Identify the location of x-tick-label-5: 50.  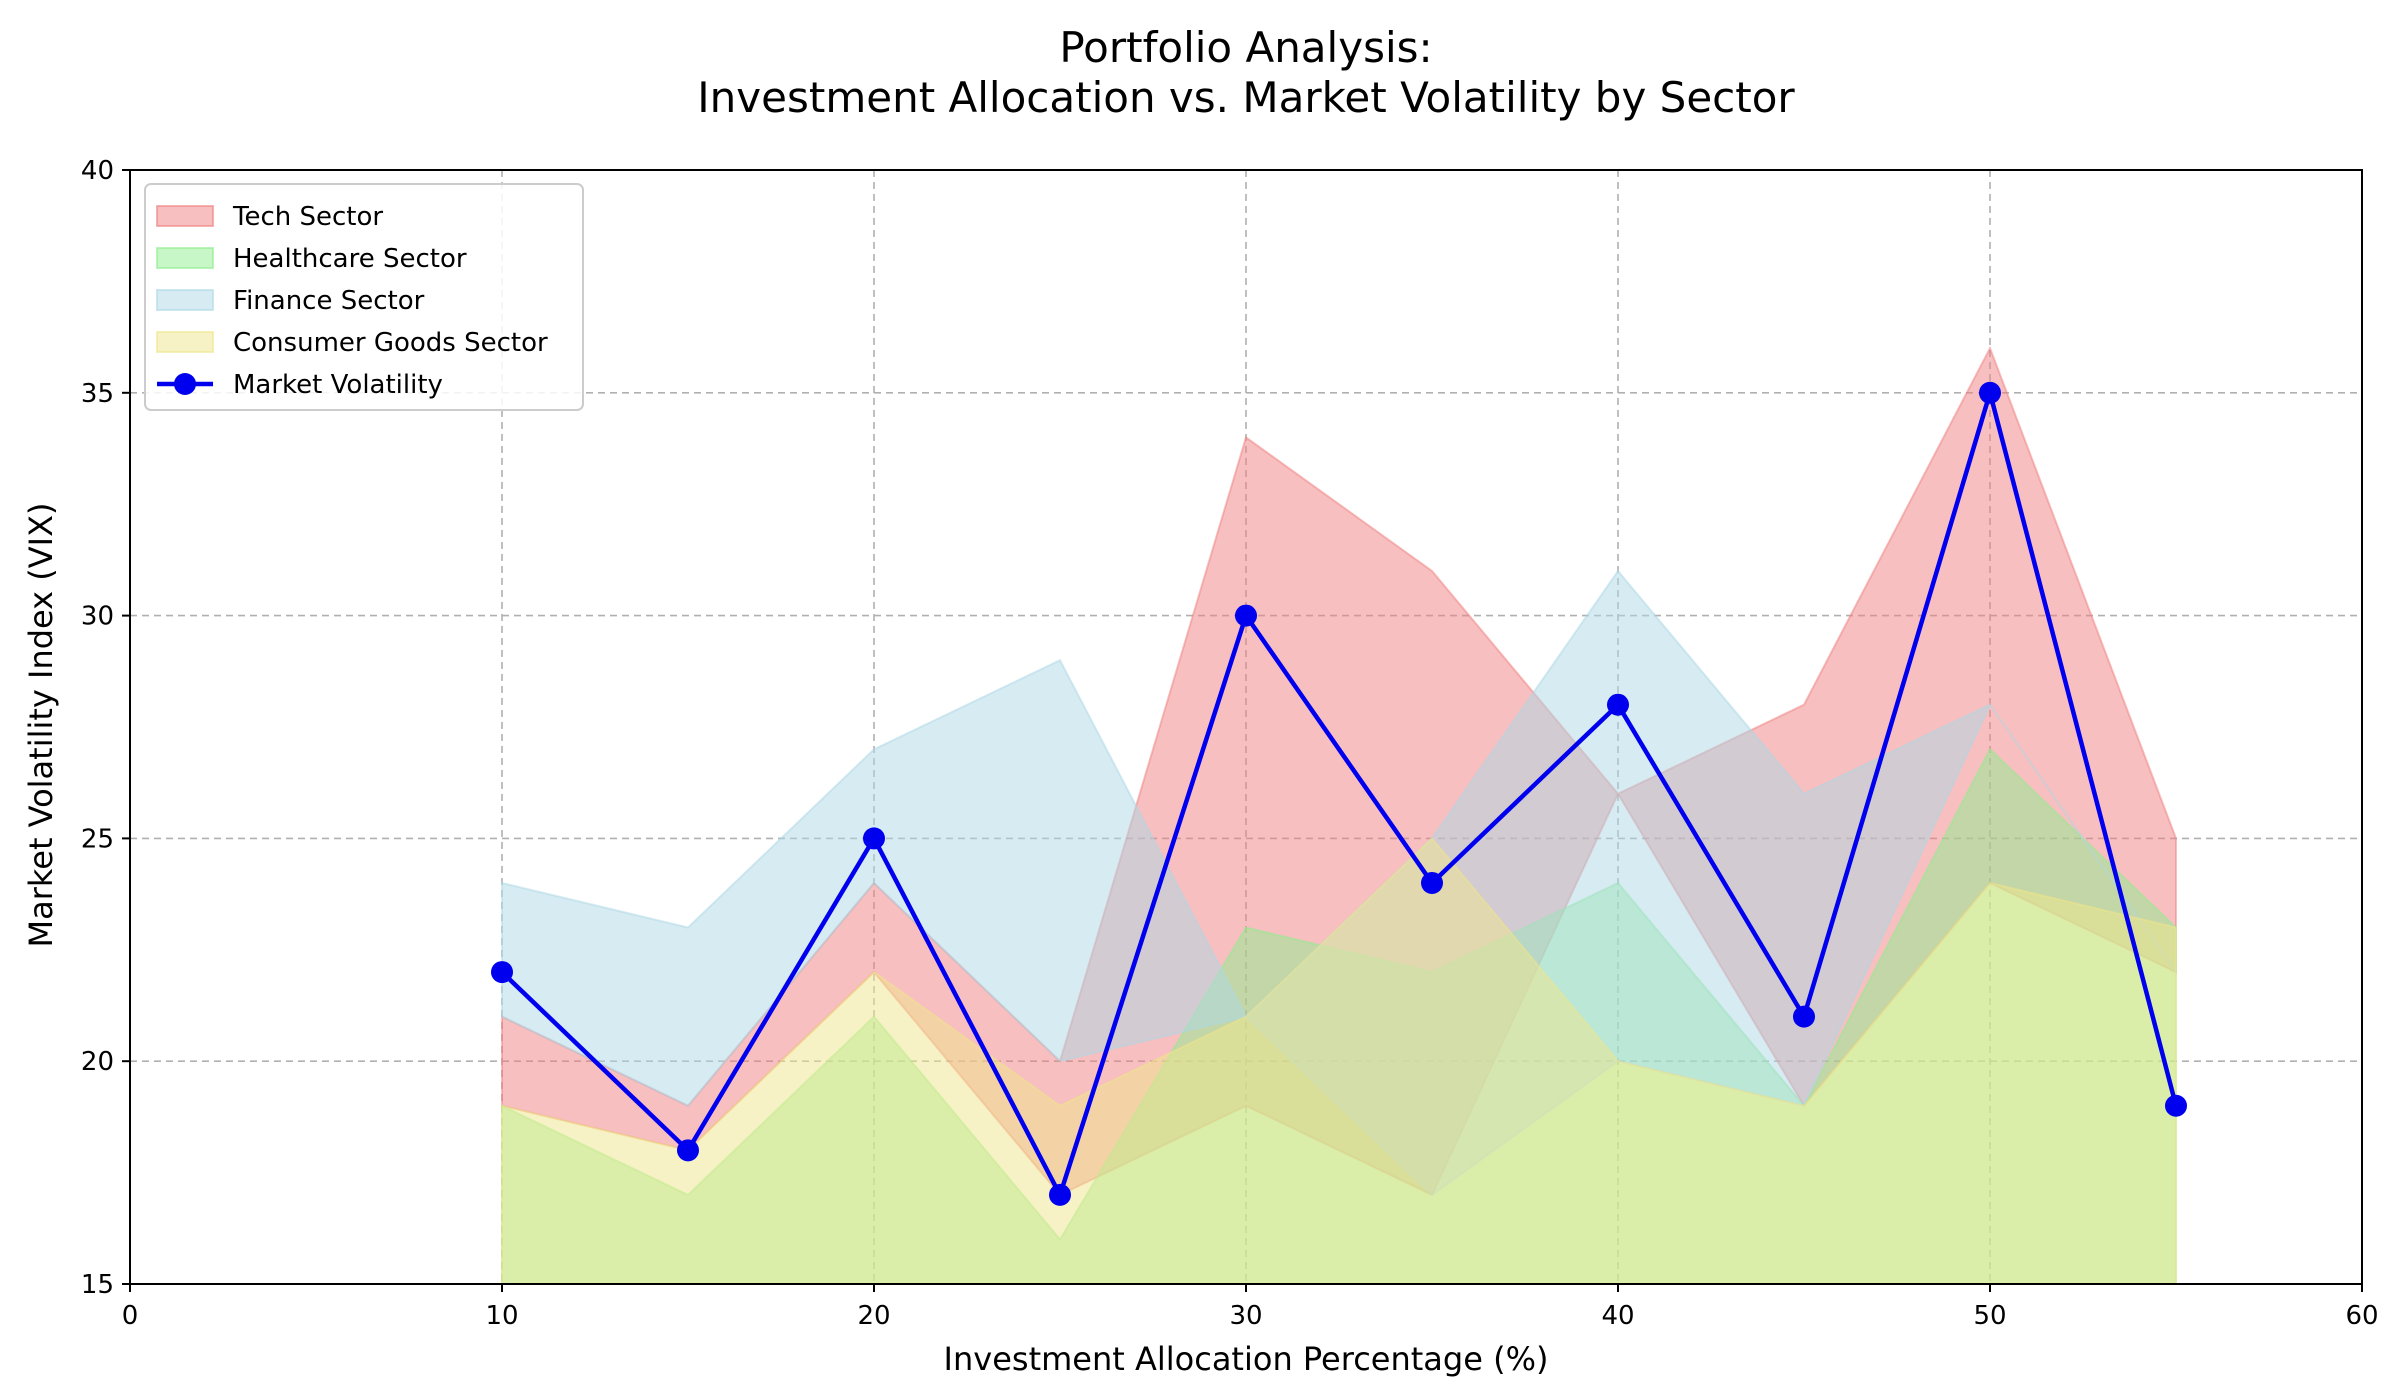
(1989, 1316).